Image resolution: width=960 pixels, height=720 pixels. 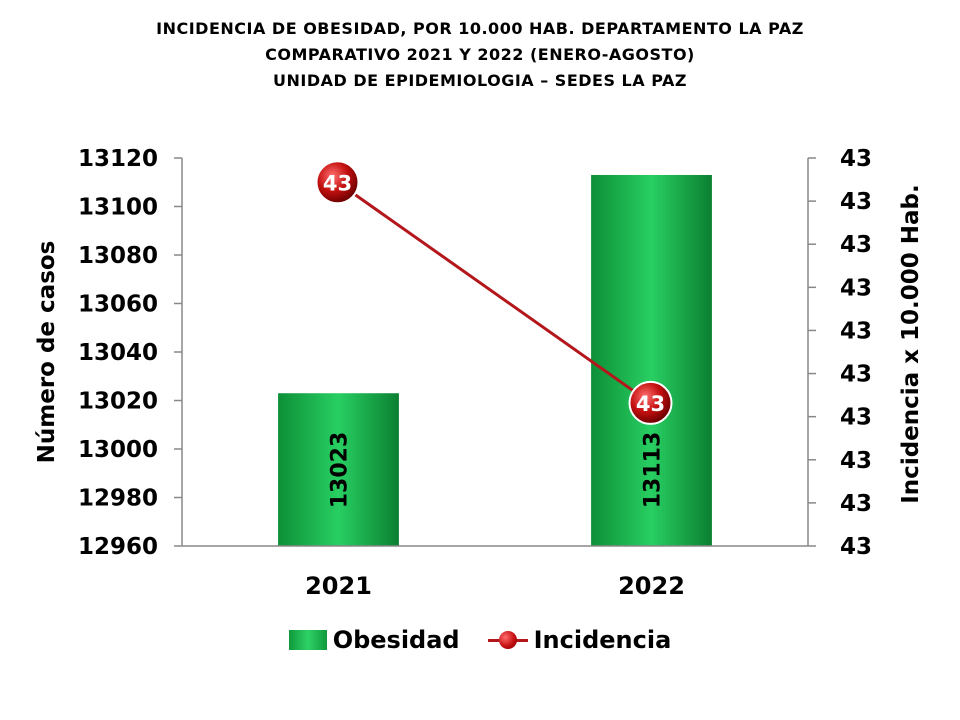 I want to click on y-axis-title: Número de casos, so click(x=47, y=352).